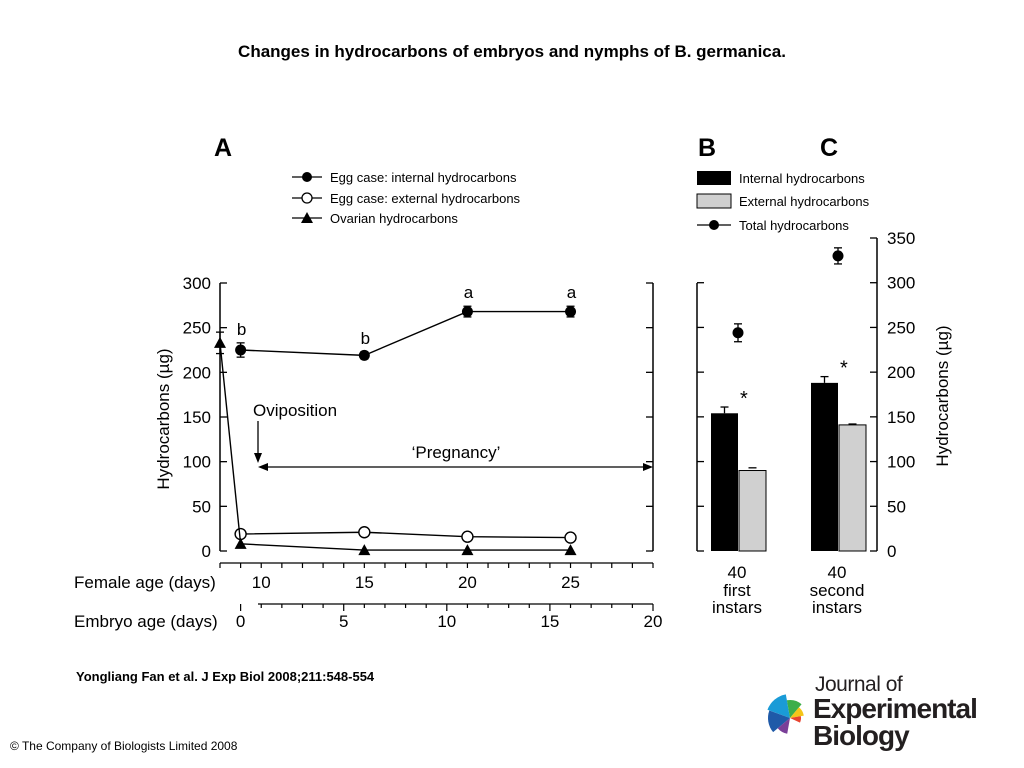 The width and height of the screenshot is (1024, 768). What do you see at coordinates (714, 225) in the screenshot?
I see `legend-marker-total` at bounding box center [714, 225].